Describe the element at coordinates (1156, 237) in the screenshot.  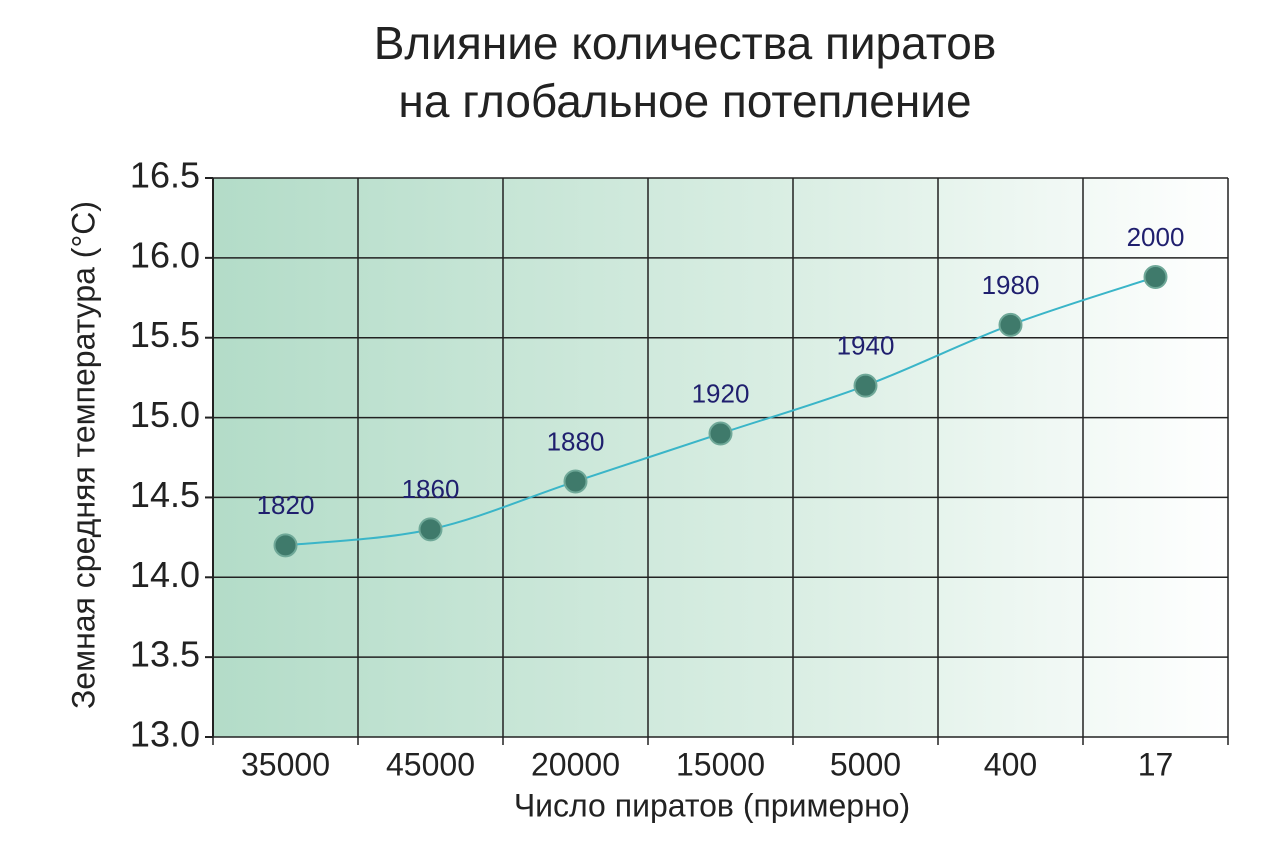
I see `point-label: 2000` at that location.